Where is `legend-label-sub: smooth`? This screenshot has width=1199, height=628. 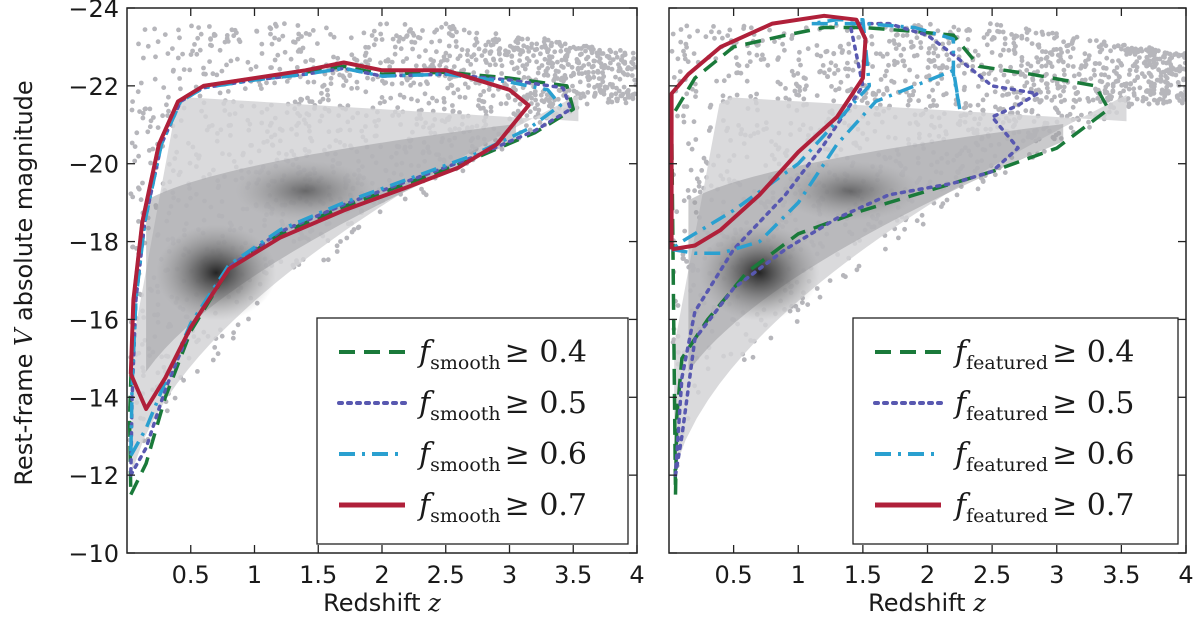 legend-label-sub: smooth is located at coordinates (465, 465).